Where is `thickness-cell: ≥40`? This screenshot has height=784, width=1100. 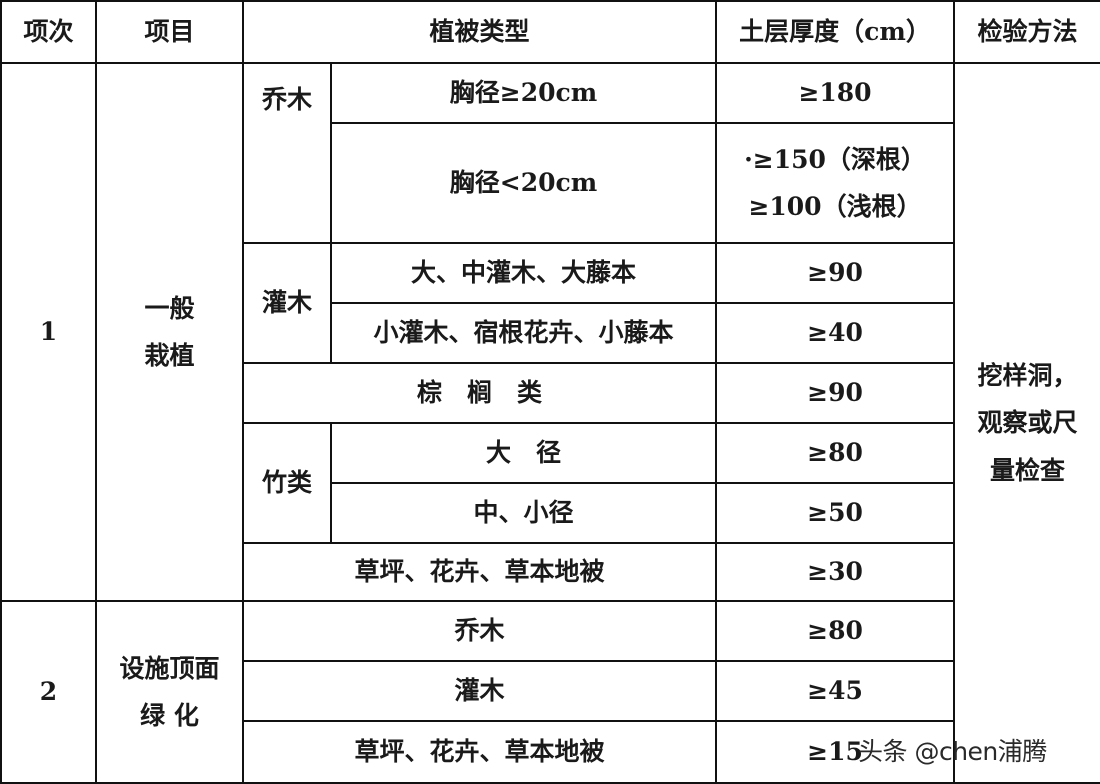 thickness-cell: ≥40 is located at coordinates (835, 333).